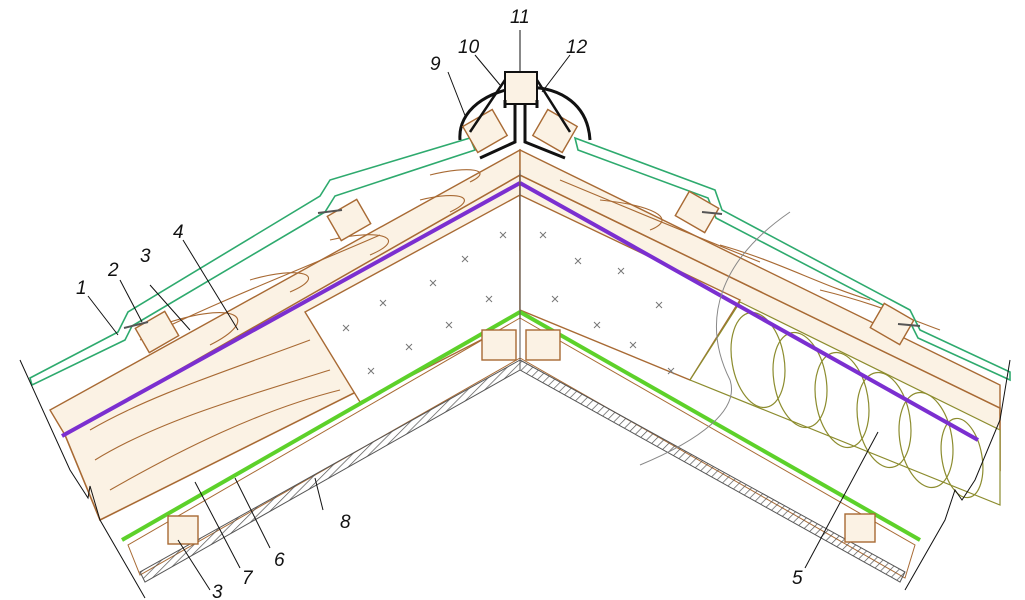 This screenshot has width=1025, height=600. I want to click on break-line-left, so click(82, 479).